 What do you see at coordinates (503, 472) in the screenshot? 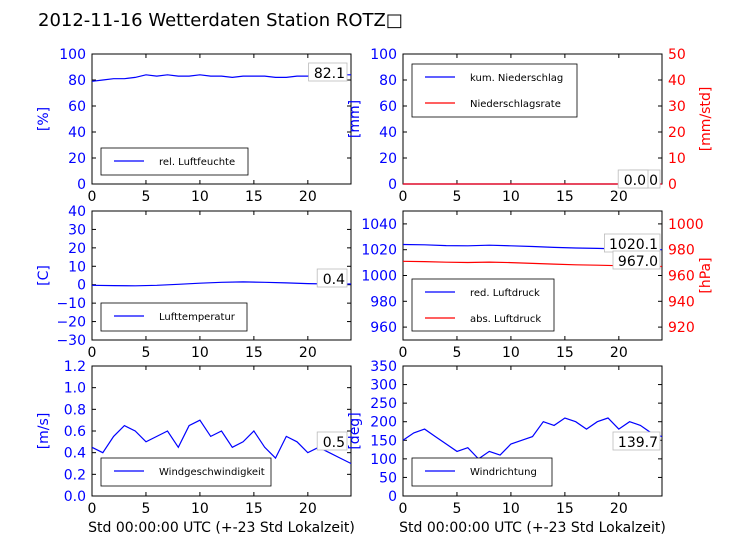
I see `chart-6-legend-label: Windrichtung` at bounding box center [503, 472].